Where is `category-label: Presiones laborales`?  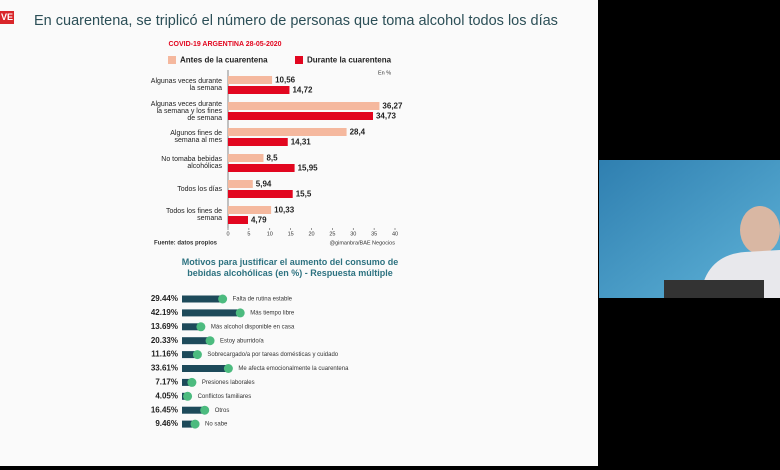
category-label: Presiones laborales is located at coordinates (228, 383).